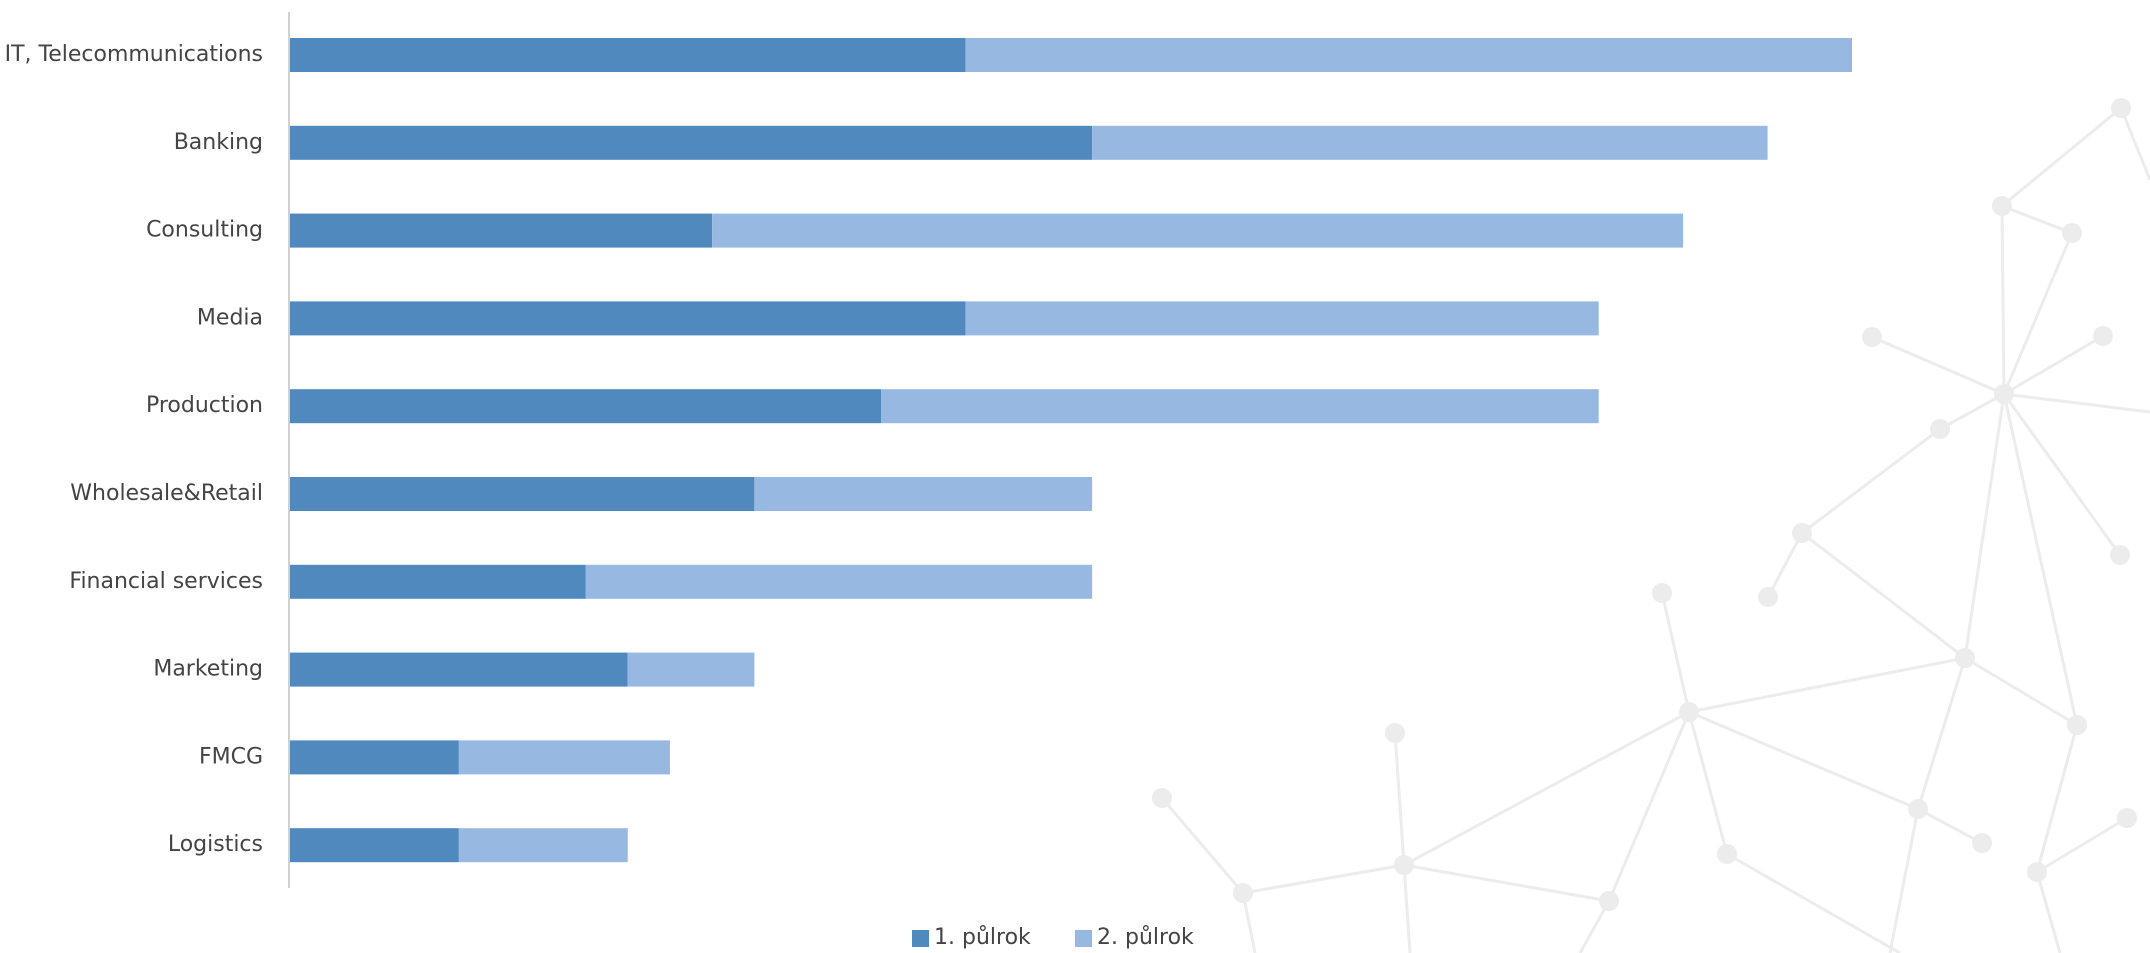  I want to click on y-tick-label: Wholesale&Retail, so click(166, 493).